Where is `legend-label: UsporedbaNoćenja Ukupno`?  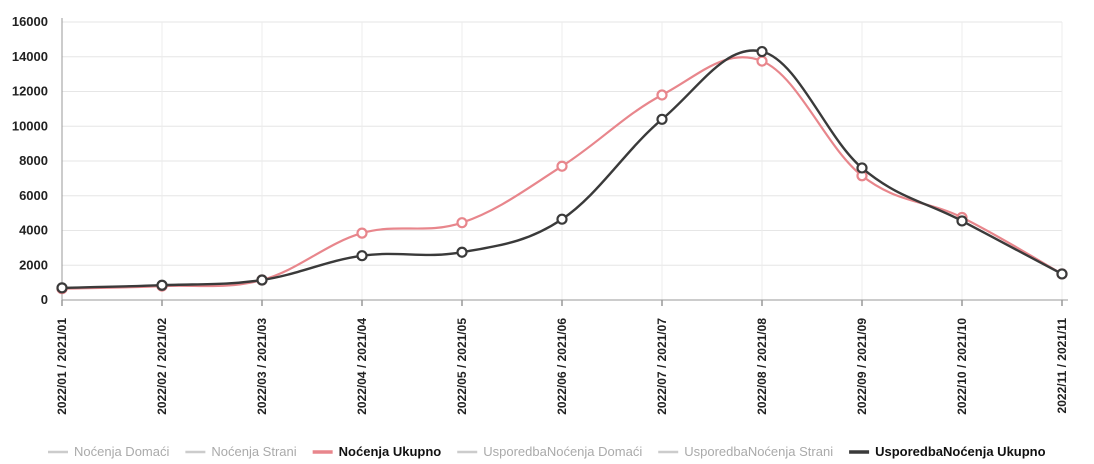 legend-label: UsporedbaNoćenja Ukupno is located at coordinates (960, 451).